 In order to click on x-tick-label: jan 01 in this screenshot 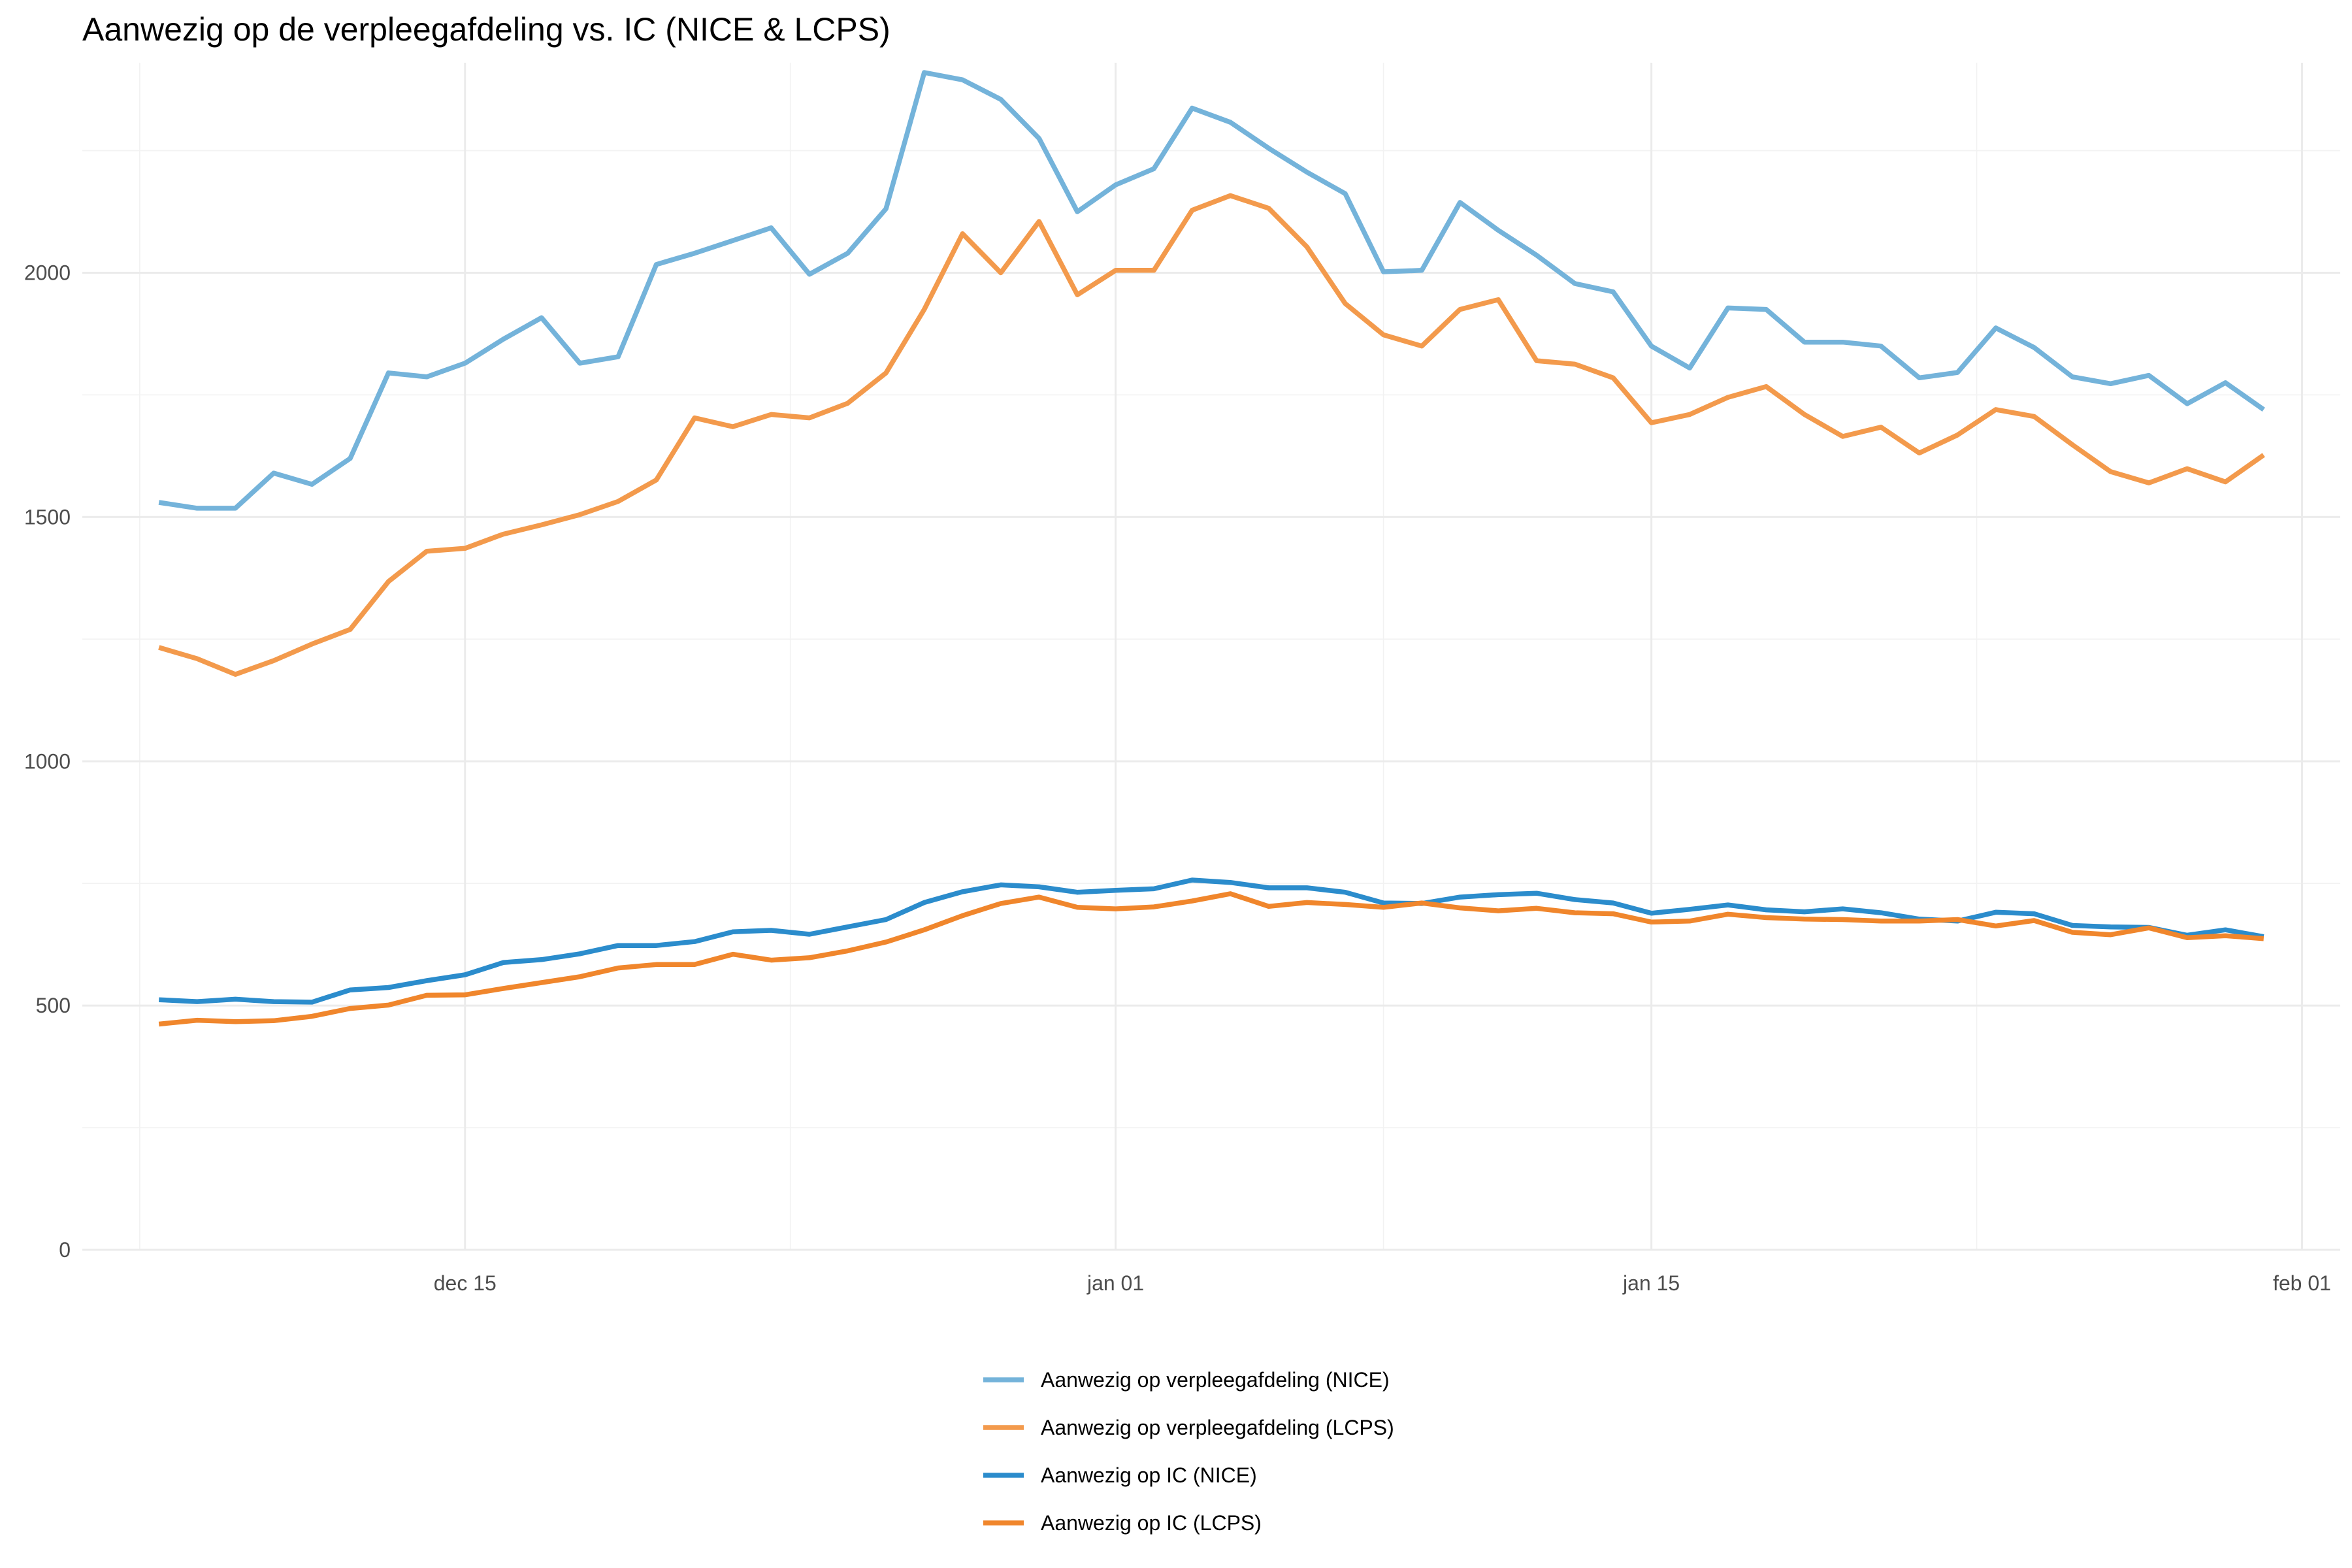, I will do `click(1115, 1283)`.